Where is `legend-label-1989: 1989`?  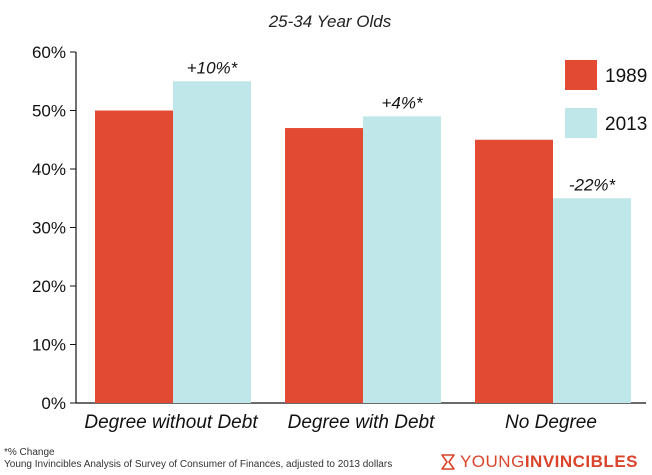 legend-label-1989: 1989 is located at coordinates (626, 76).